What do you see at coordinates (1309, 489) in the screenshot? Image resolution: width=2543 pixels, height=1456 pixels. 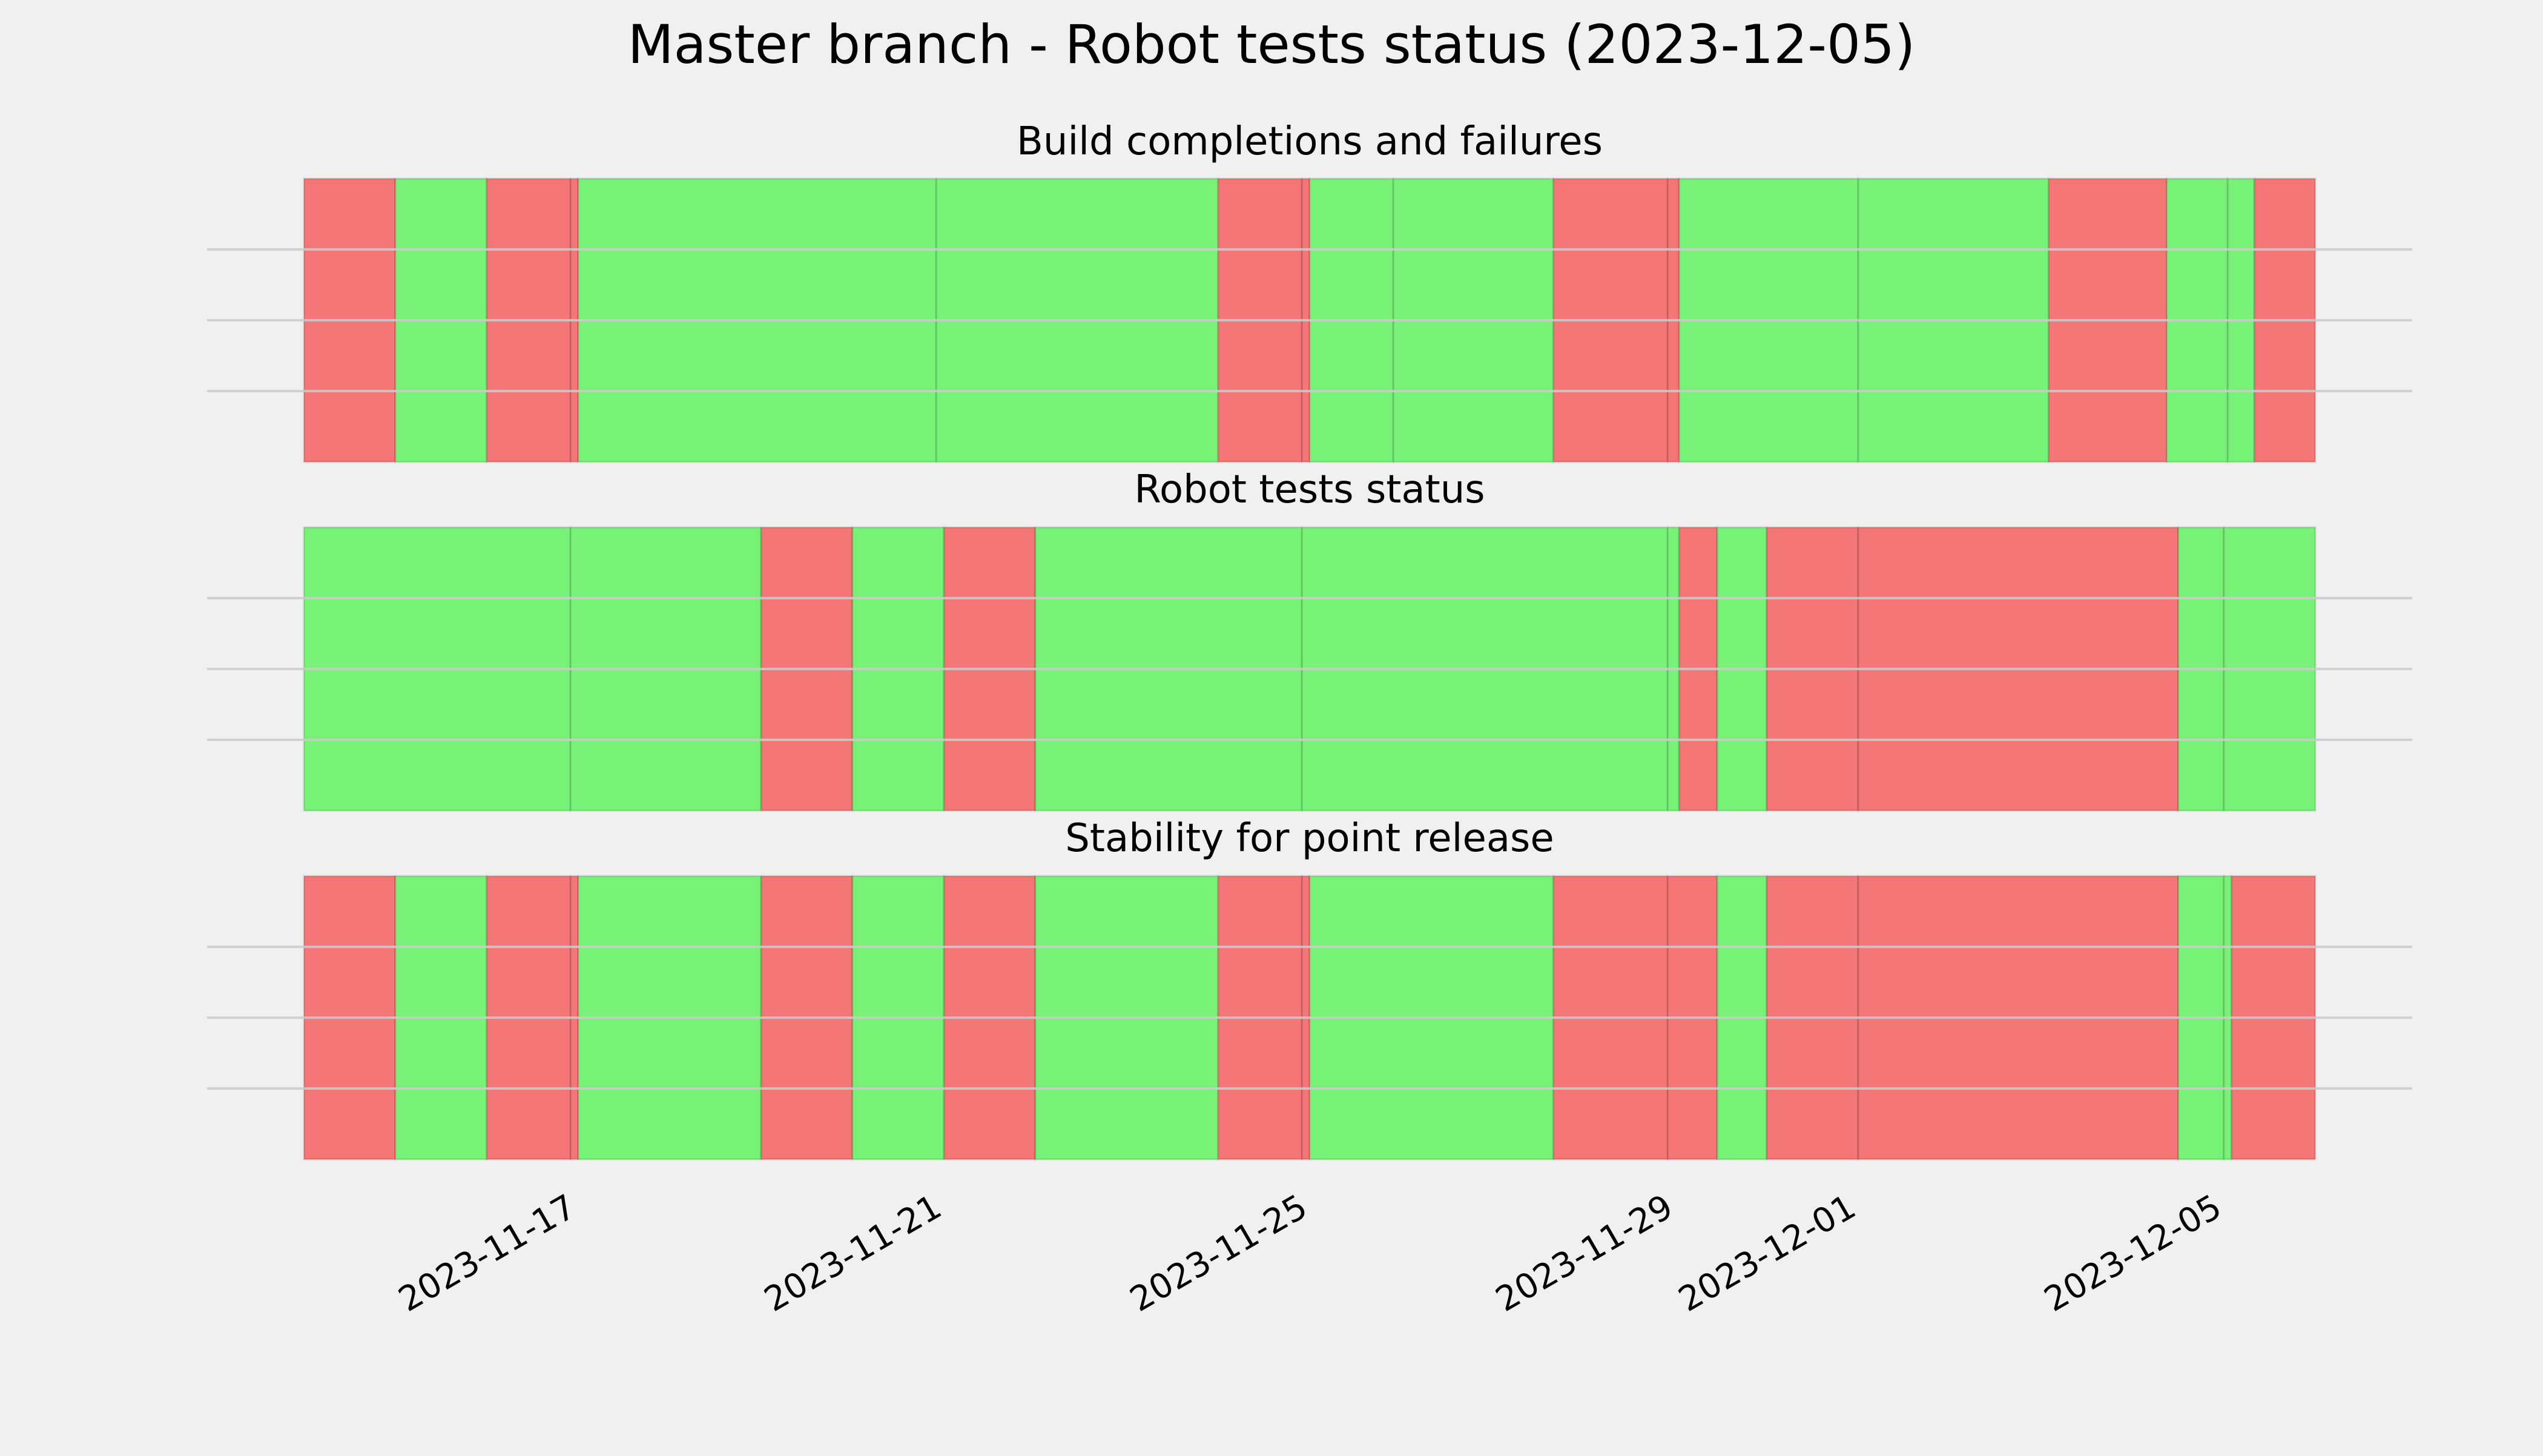 I see `panel-title: Robot tests status` at bounding box center [1309, 489].